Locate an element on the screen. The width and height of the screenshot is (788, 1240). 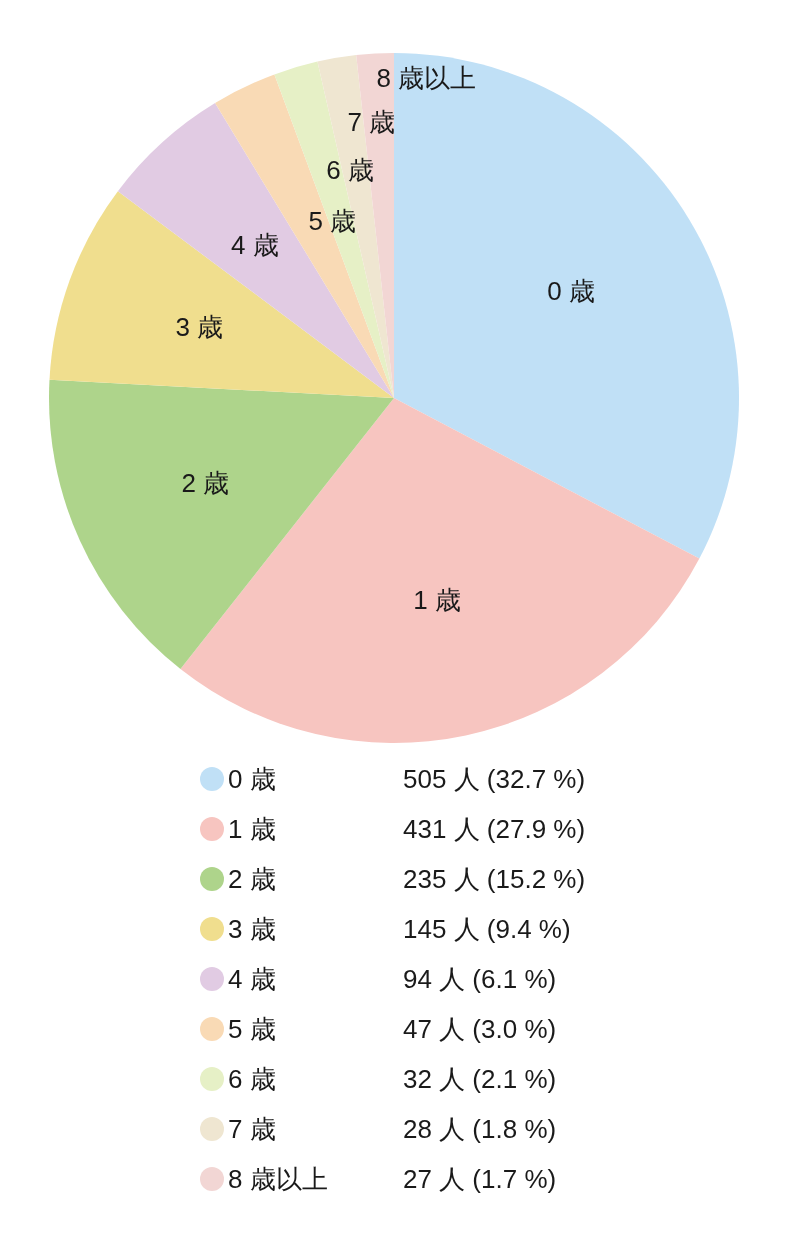
legend-label: 1 歳 is located at coordinates (252, 829).